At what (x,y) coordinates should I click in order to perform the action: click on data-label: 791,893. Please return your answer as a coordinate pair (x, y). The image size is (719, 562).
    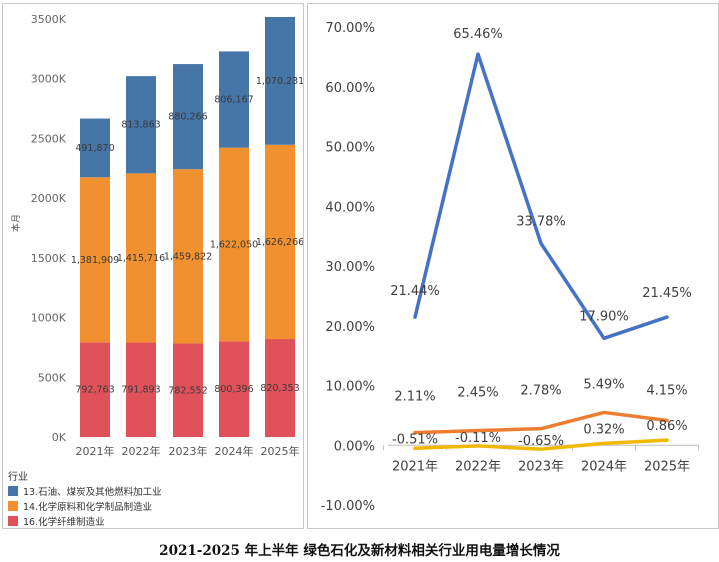
    Looking at the image, I should click on (140, 390).